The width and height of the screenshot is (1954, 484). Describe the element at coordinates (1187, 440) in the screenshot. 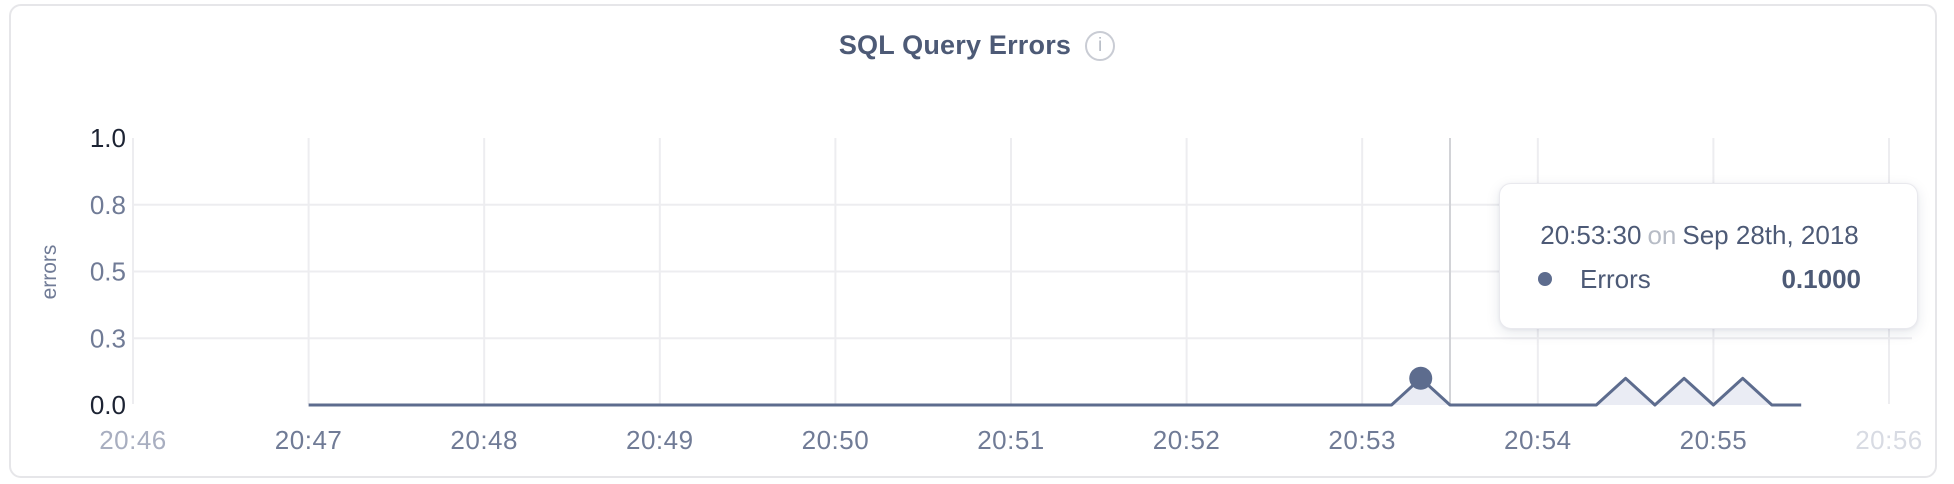

I see `x-tick-label: 20:52` at that location.